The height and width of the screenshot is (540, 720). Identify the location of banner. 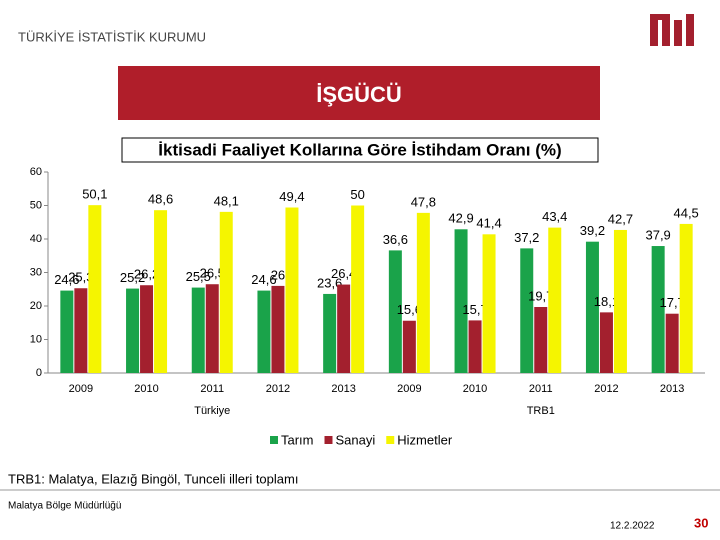
(359, 93).